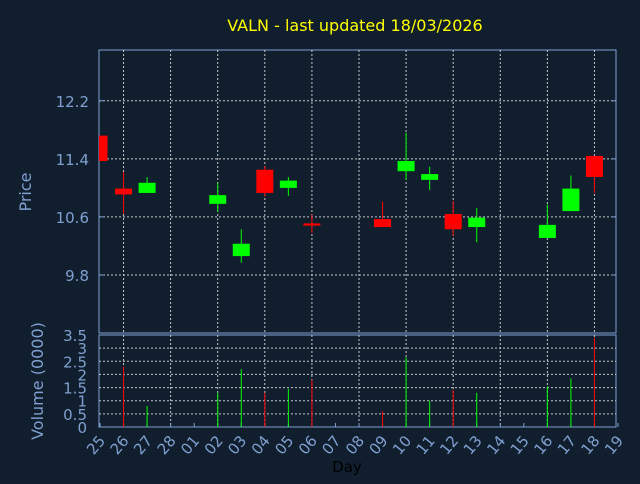 This screenshot has height=484, width=640. Describe the element at coordinates (75, 336) in the screenshot. I see `volume-tick-label: 3.5` at that location.